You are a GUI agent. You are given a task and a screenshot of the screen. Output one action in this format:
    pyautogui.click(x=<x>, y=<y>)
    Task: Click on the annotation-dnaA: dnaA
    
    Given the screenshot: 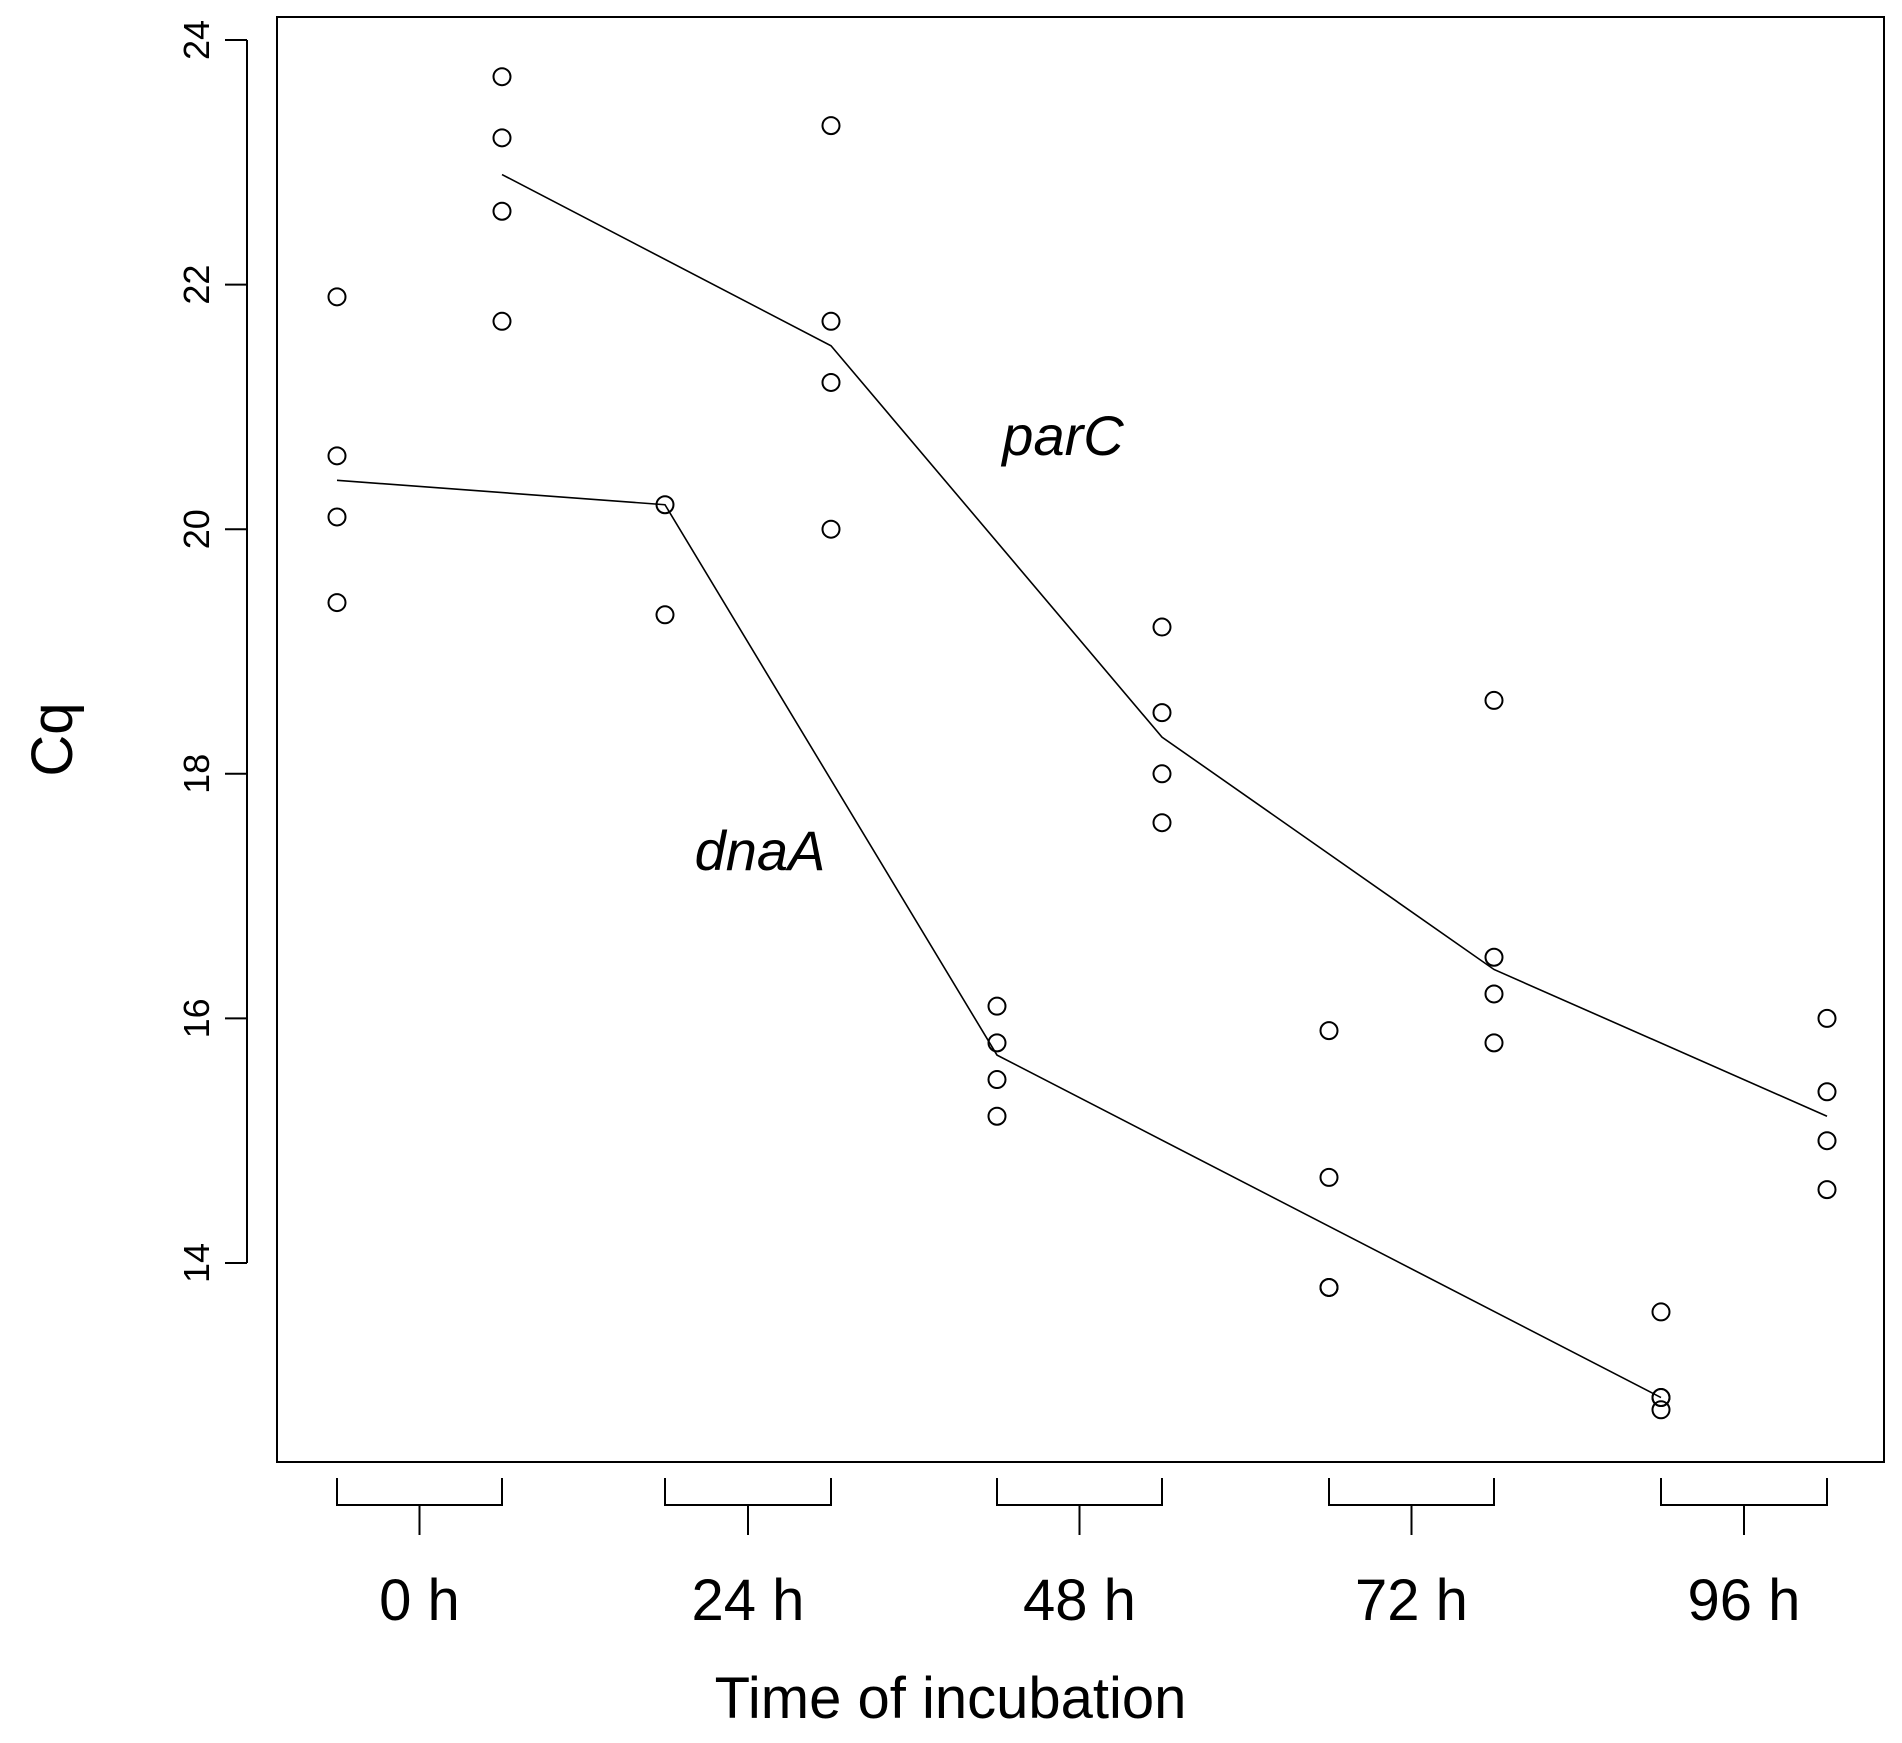 What is the action you would take?
    pyautogui.click(x=760, y=850)
    